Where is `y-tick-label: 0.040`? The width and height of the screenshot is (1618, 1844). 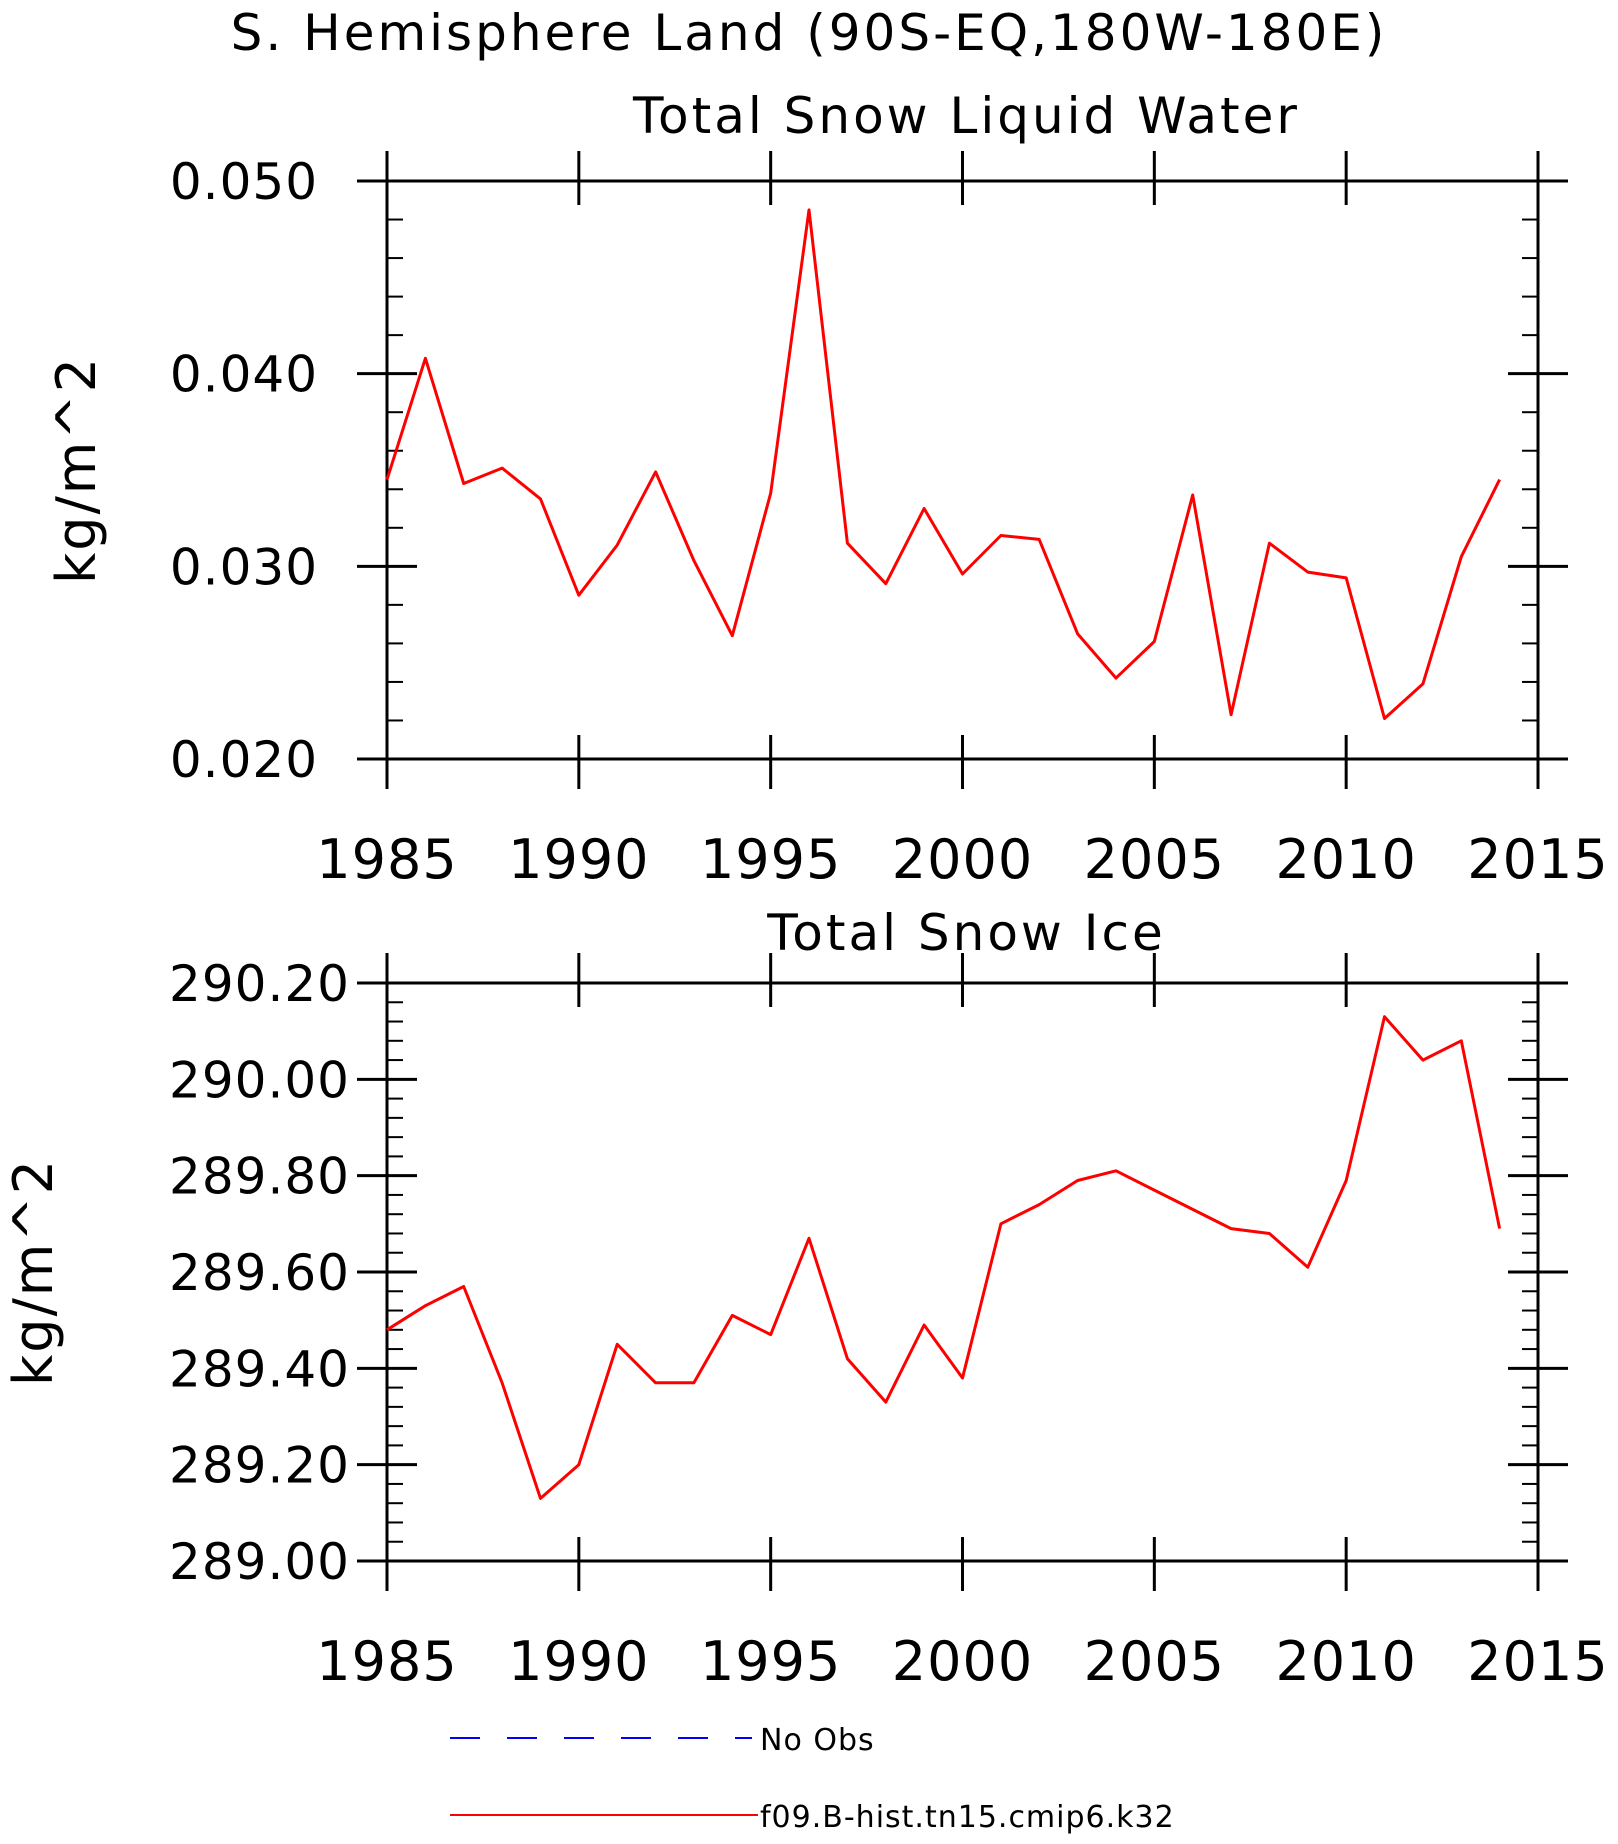
y-tick-label: 0.040 is located at coordinates (244, 375).